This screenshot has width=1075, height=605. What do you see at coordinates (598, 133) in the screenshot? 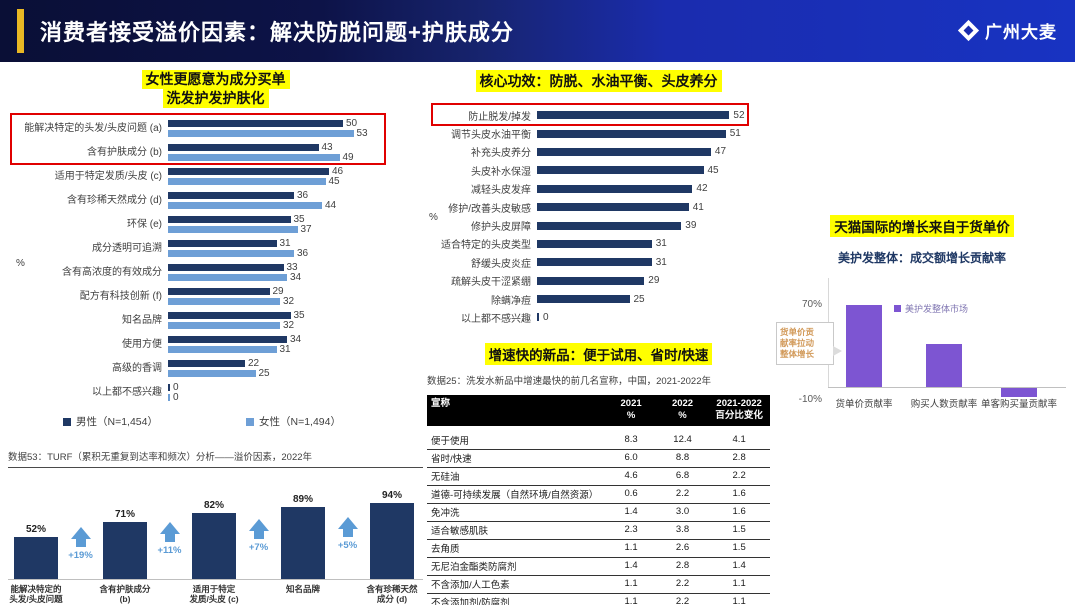
I see `bar-row: 调节头皮水油平衡 51` at bounding box center [598, 133].